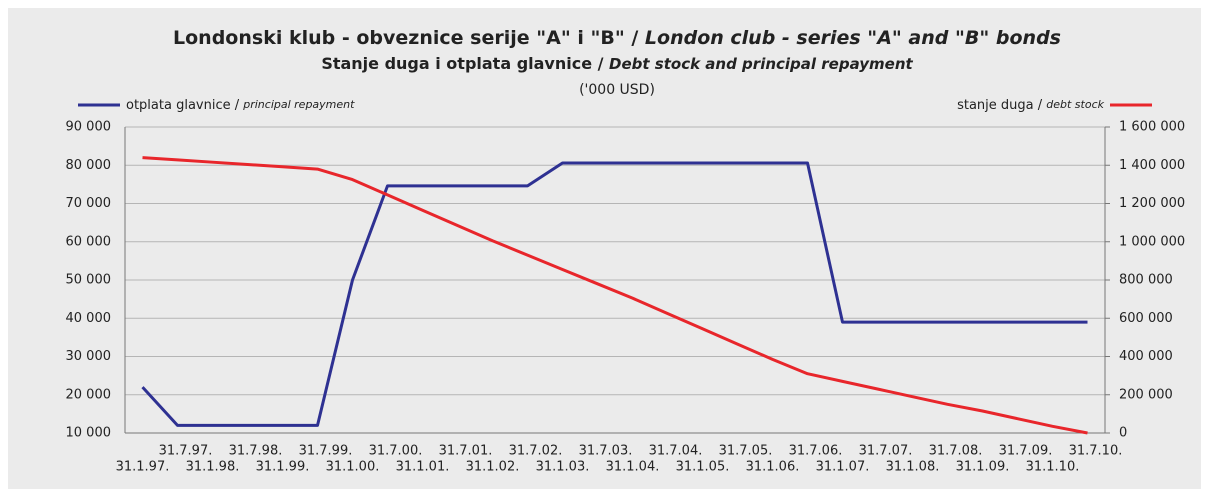 This screenshot has height=497, width=1209. I want to click on x-tick-label: 31.7.98., so click(256, 451).